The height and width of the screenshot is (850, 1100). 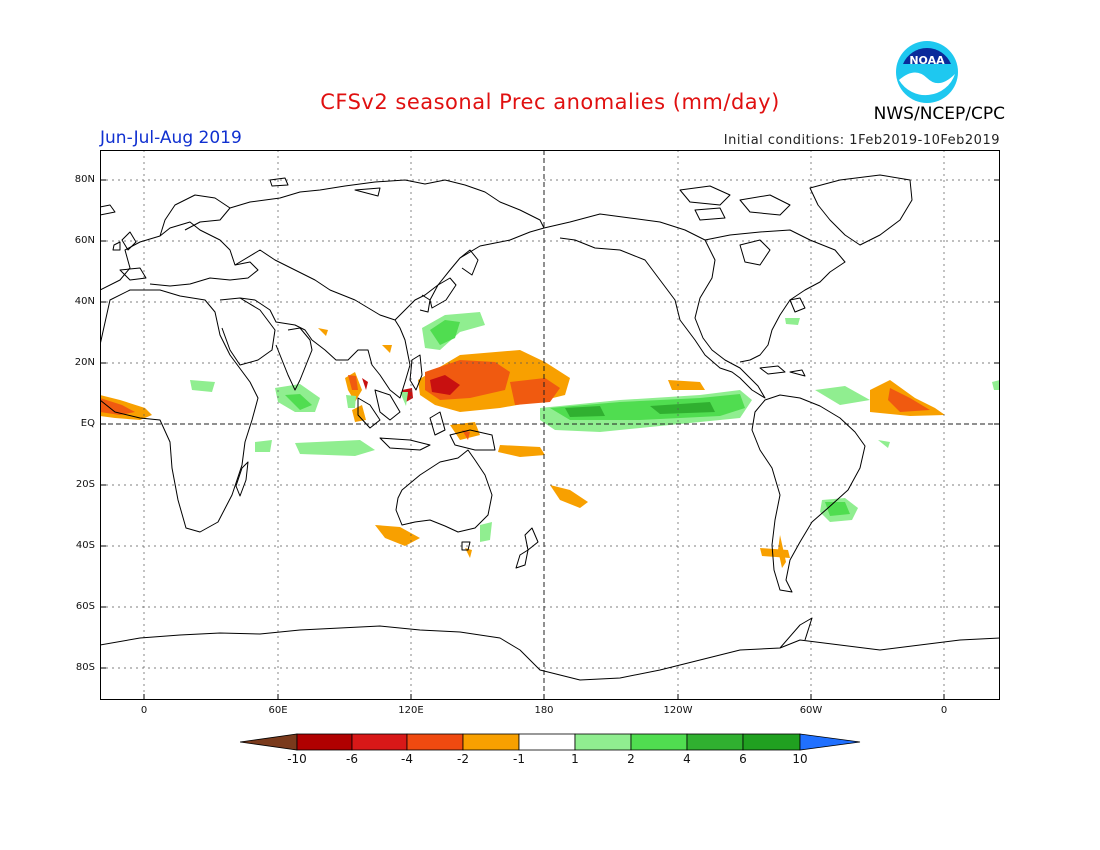 I want to click on lat-label-80s: 80S, so click(x=85, y=667).